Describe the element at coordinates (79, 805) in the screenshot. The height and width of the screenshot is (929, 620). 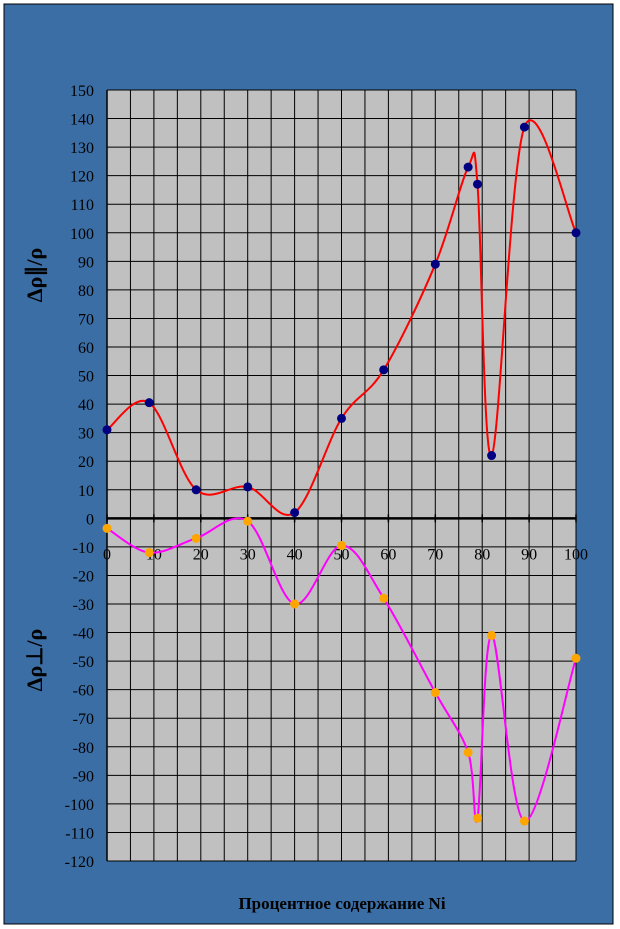
I see `y-tick-label: -100` at that location.